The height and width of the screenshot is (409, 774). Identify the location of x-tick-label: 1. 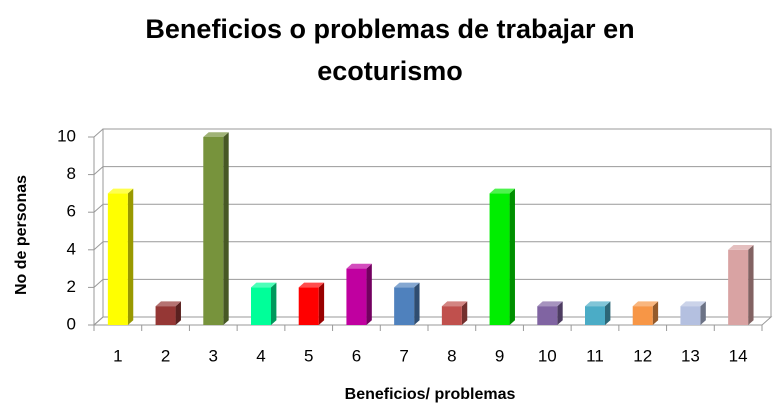
(117, 355).